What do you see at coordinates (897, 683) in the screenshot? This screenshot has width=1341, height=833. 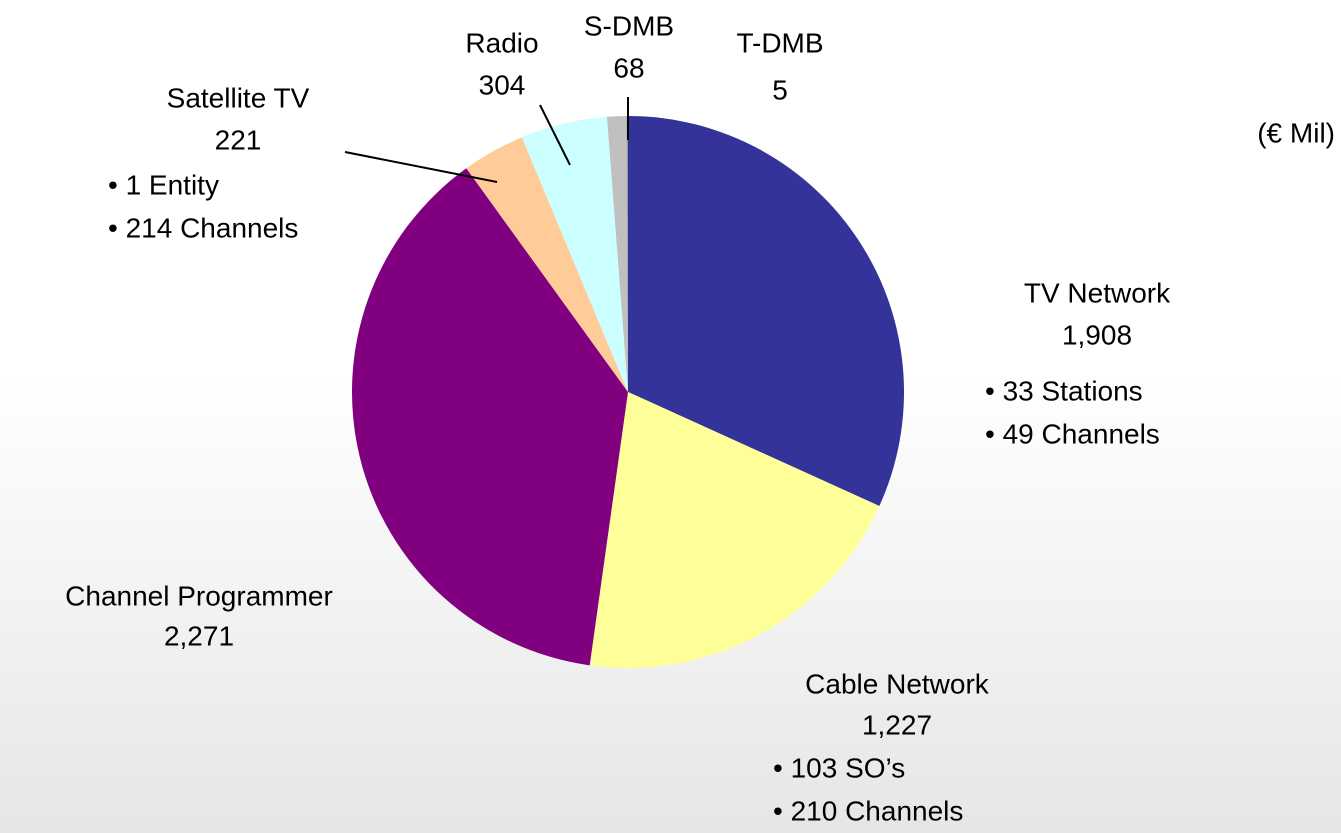 I see `category-label: Cable Network` at bounding box center [897, 683].